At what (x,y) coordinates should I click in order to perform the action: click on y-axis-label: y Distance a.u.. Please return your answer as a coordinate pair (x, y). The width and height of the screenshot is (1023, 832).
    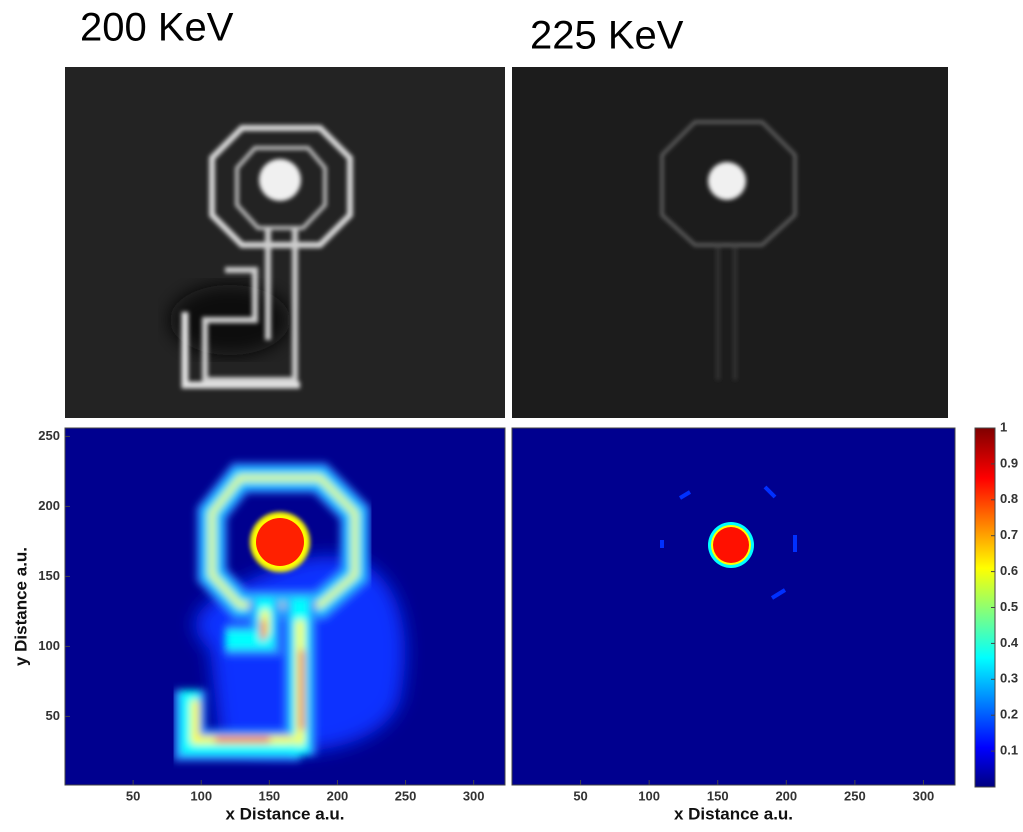
    Looking at the image, I should click on (20, 606).